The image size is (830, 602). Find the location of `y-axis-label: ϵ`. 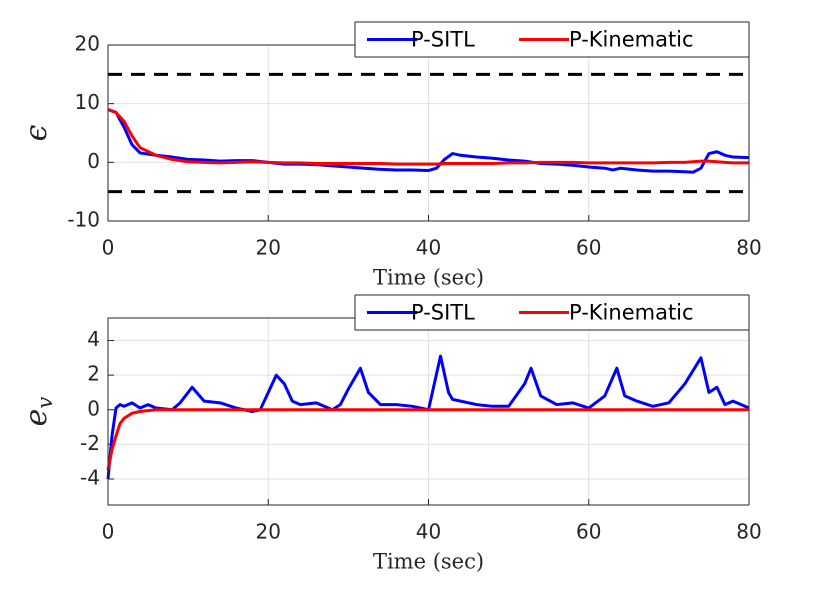

y-axis-label: ϵ is located at coordinates (36, 132).